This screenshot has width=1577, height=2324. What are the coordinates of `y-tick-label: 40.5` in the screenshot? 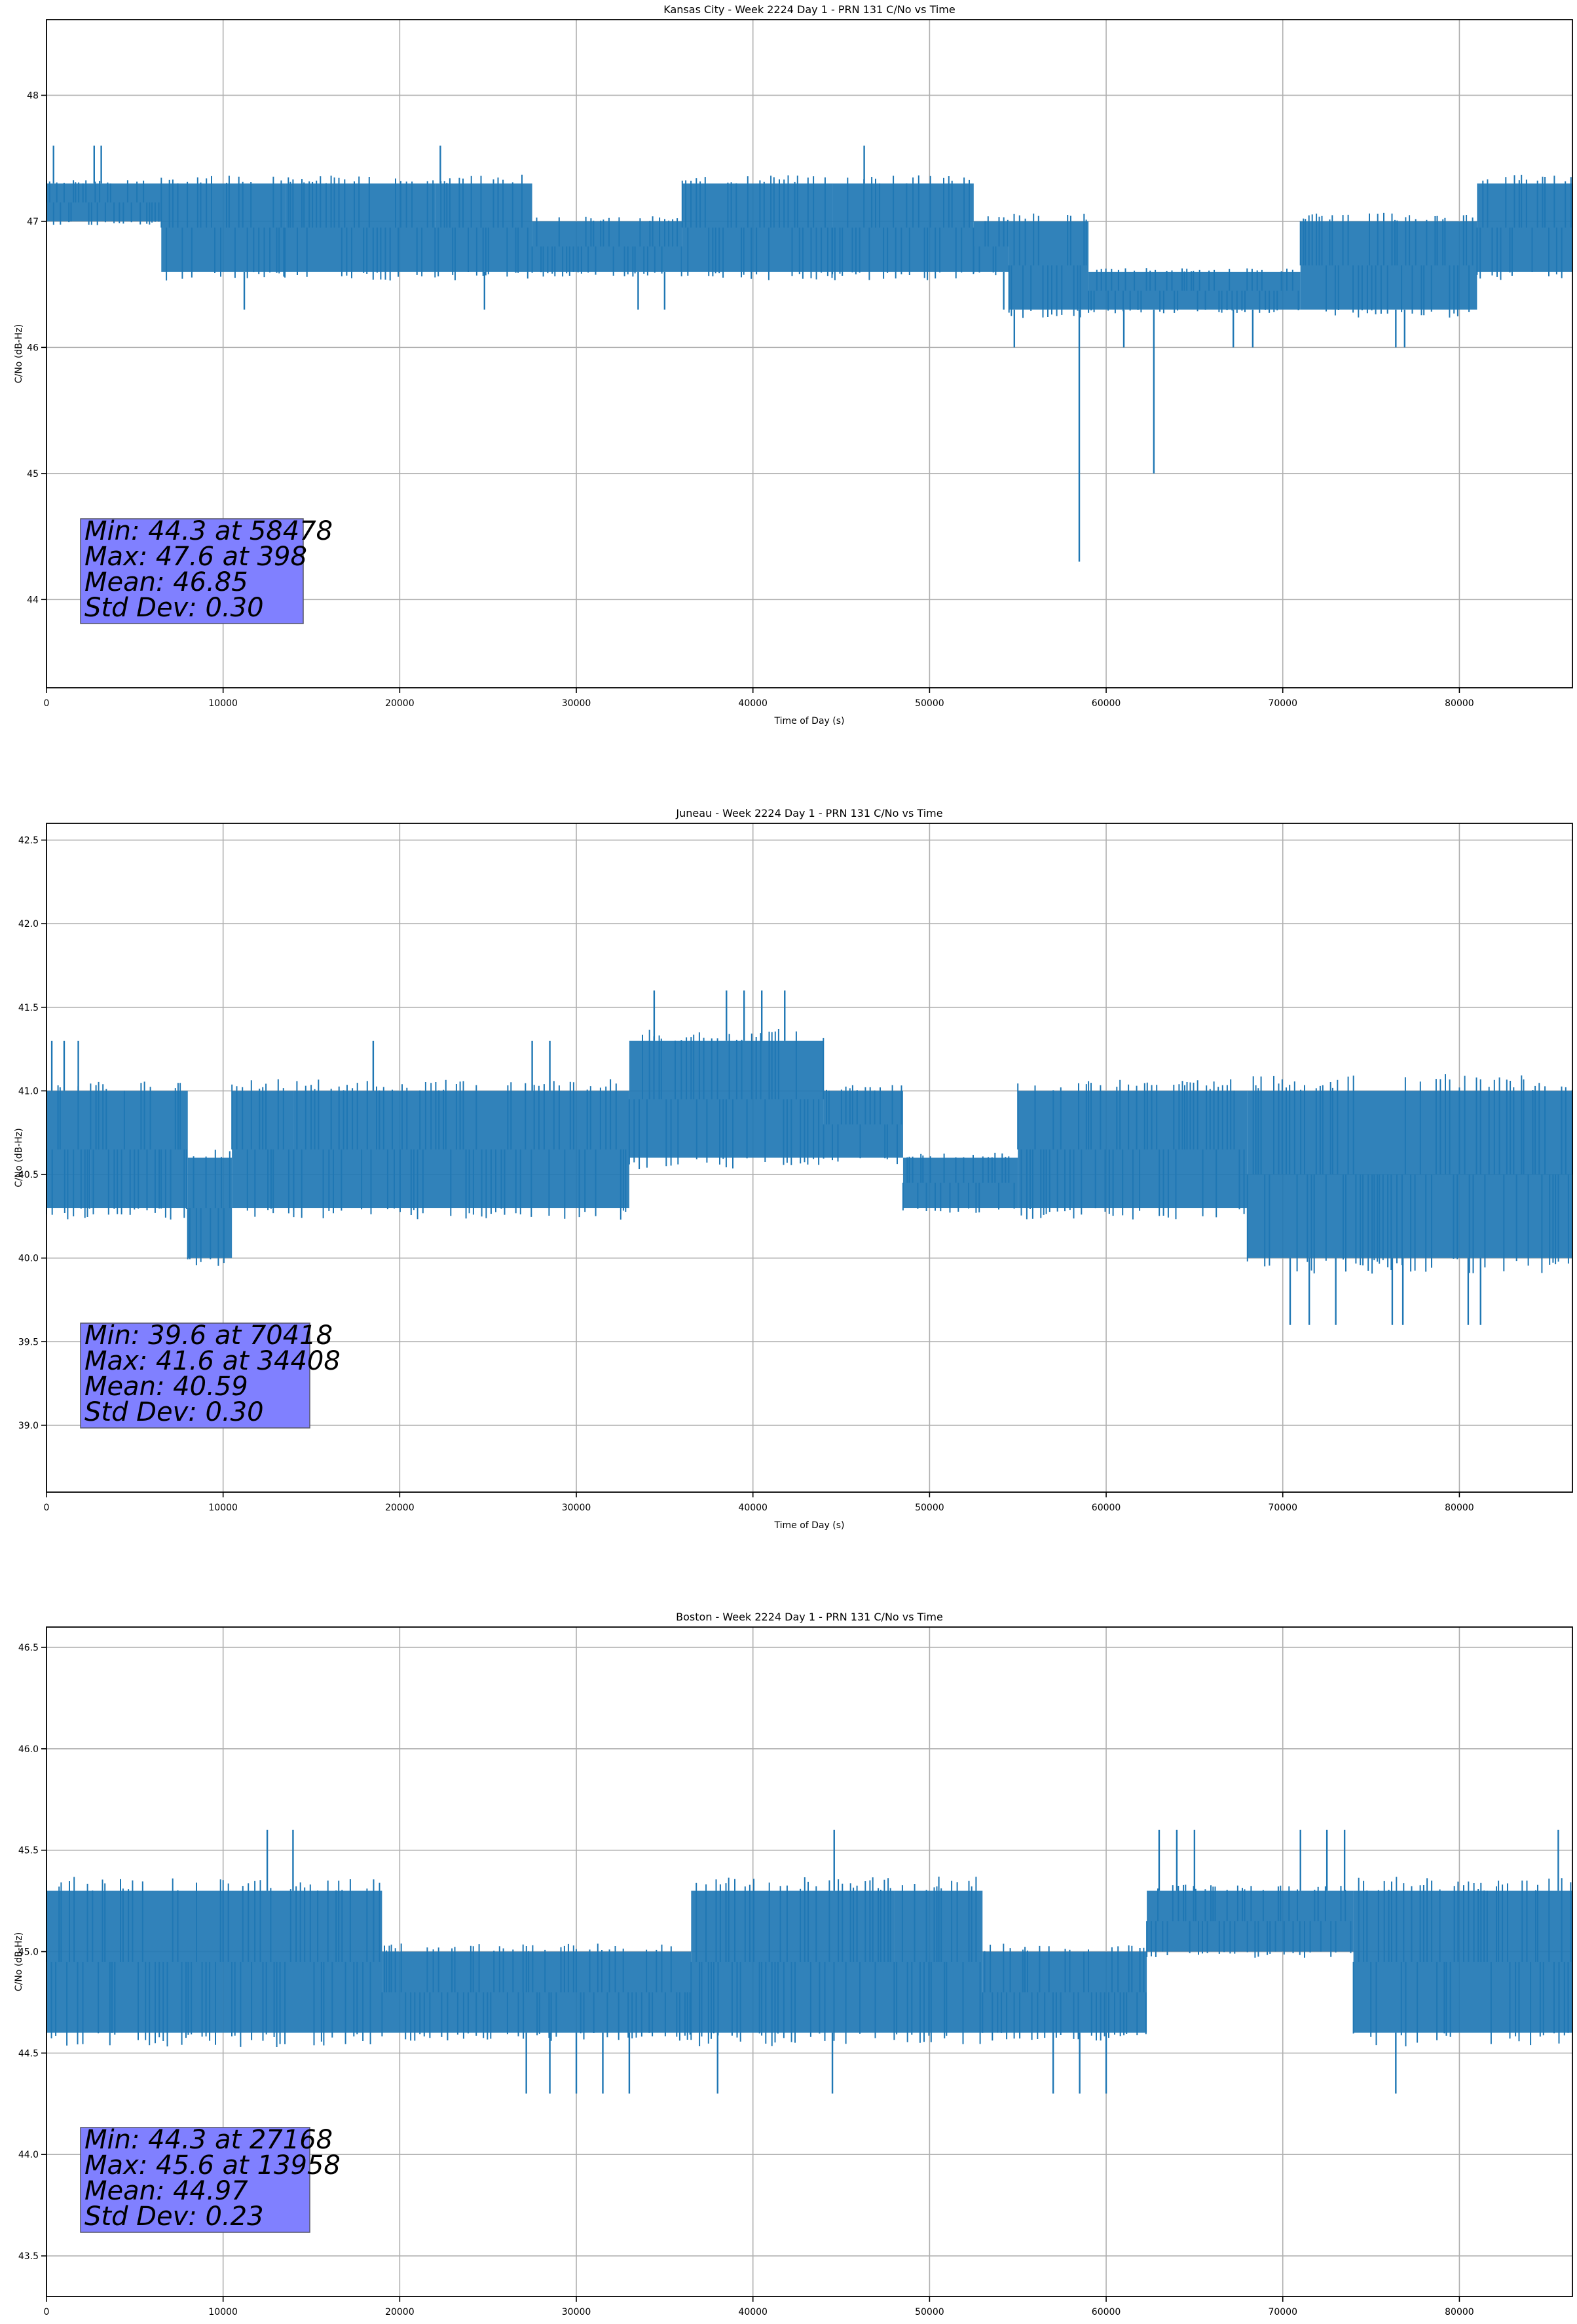 It's located at (28, 1175).